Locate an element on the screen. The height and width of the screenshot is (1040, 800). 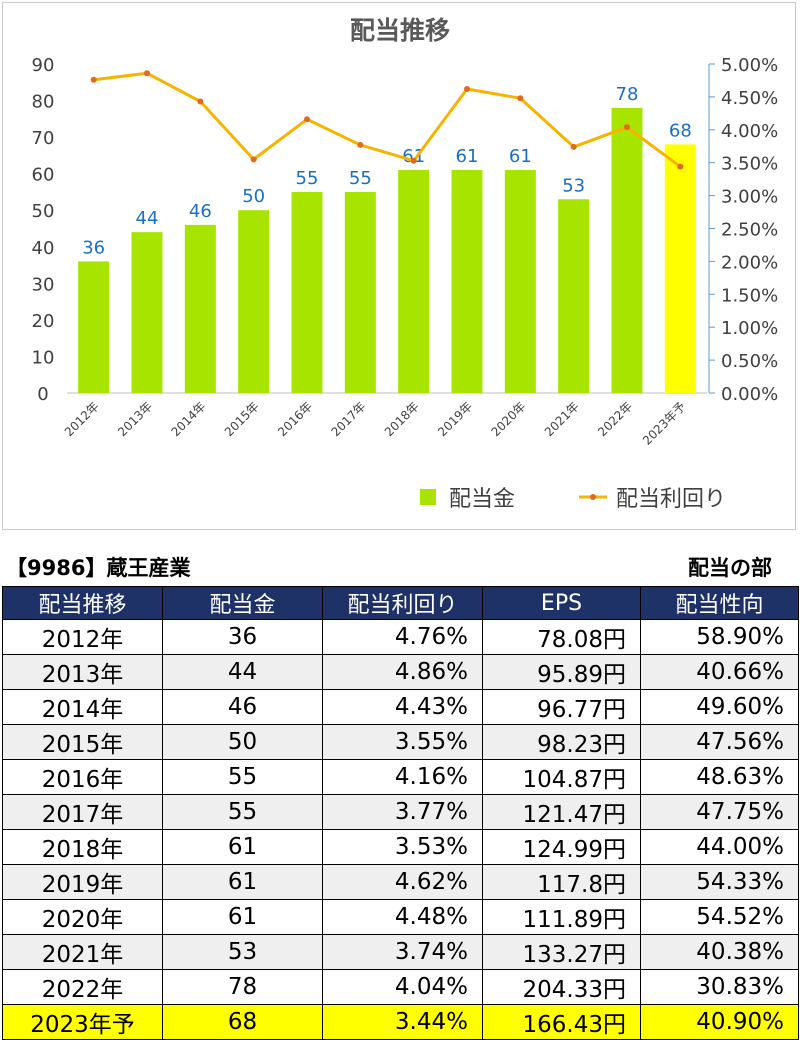
cell-dividend: 50 is located at coordinates (242, 742).